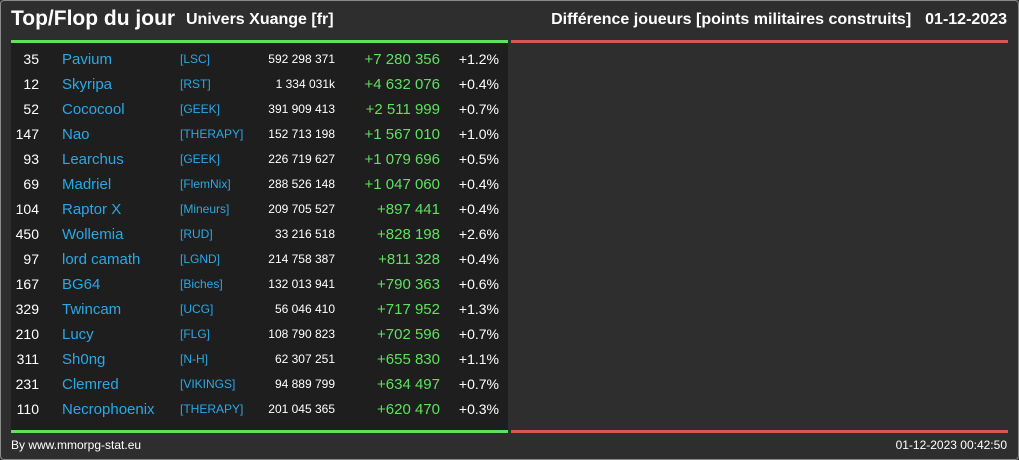 The width and height of the screenshot is (1019, 460). What do you see at coordinates (27, 134) in the screenshot?
I see `player-rank: 147` at bounding box center [27, 134].